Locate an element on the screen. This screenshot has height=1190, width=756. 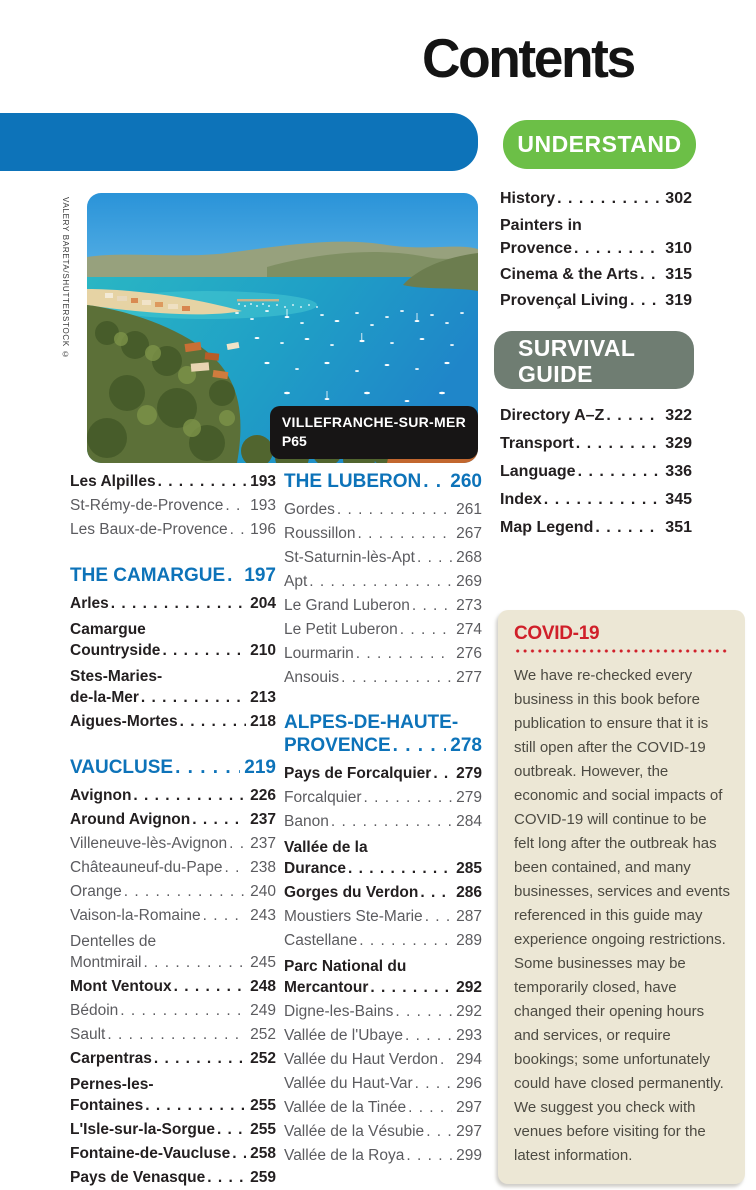
villefranche-photo: VILLEFRANCHE-SUR-MER P65 is located at coordinates (282, 328).